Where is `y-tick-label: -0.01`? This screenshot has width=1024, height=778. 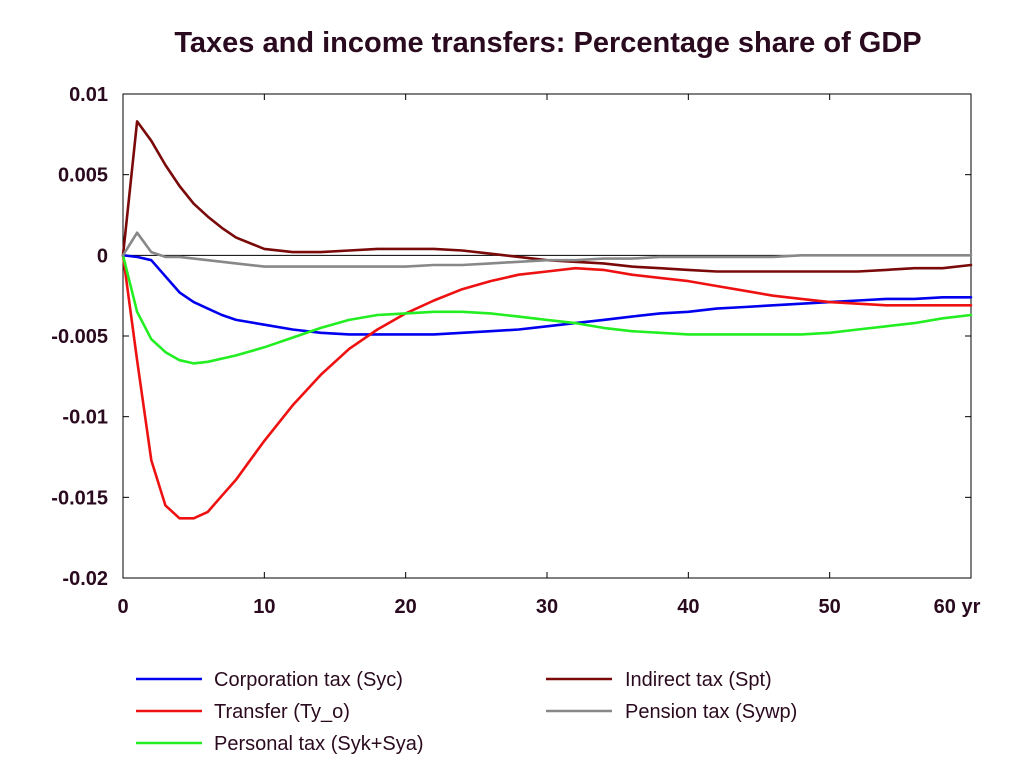
y-tick-label: -0.01 is located at coordinates (85, 418).